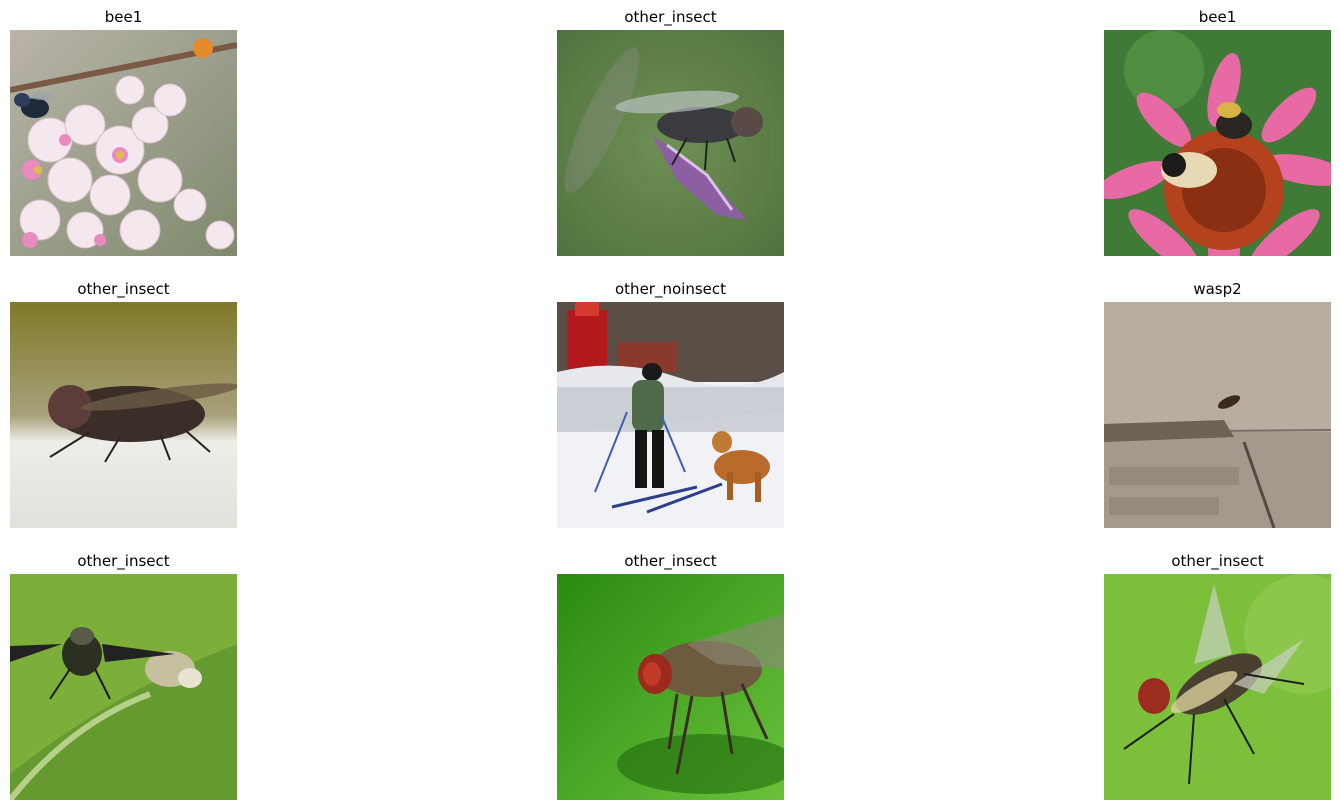 The image size is (1340, 810). Describe the element at coordinates (670, 143) in the screenshot. I see `fly-on-flower-photo` at that location.